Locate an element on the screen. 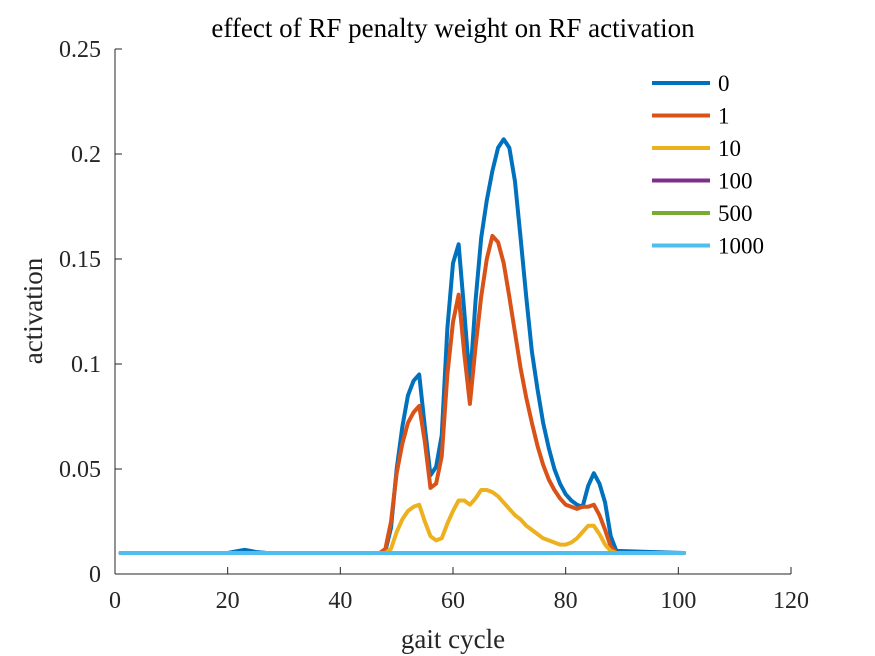  legend-label: 1000 is located at coordinates (741, 246).